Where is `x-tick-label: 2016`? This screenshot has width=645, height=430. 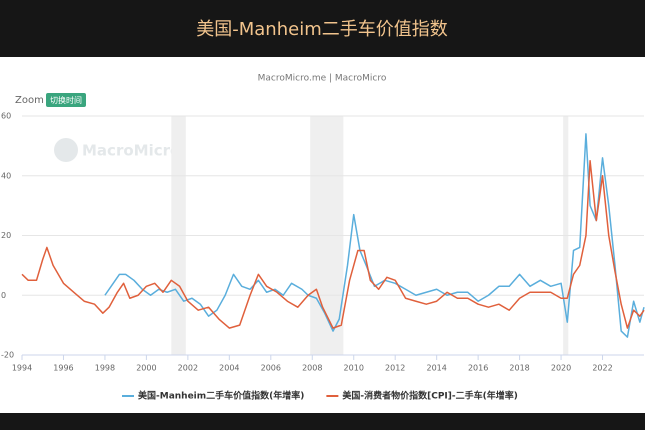
x-tick-label: 2016 is located at coordinates (478, 368).